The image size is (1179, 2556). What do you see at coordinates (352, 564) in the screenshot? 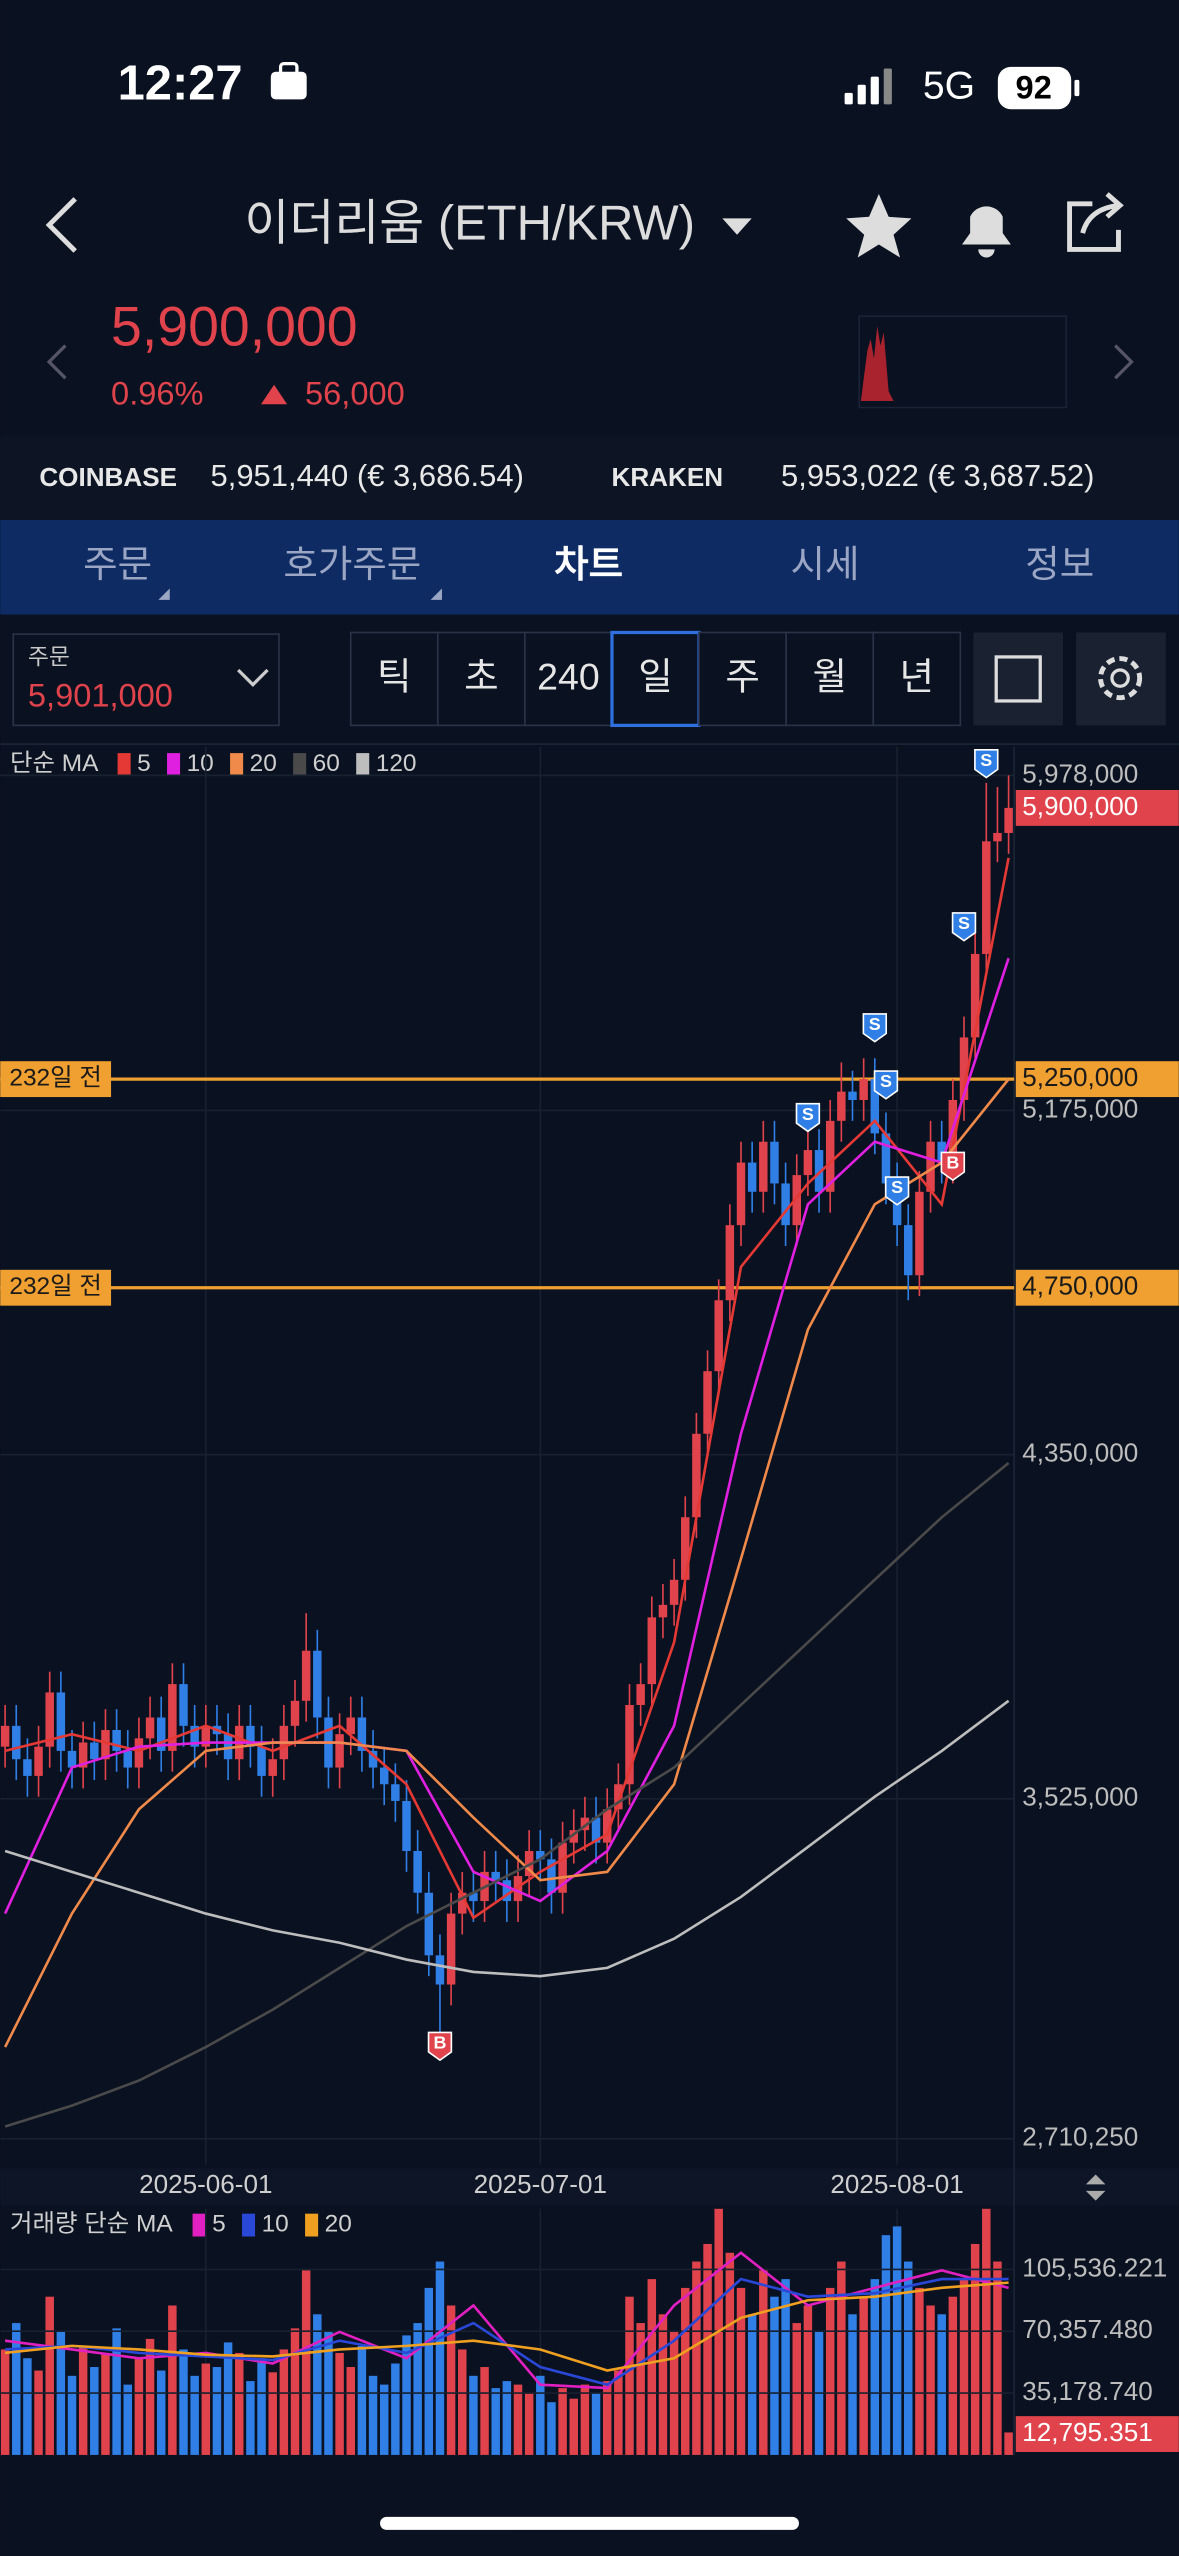
I see `tab: 호가주문` at bounding box center [352, 564].